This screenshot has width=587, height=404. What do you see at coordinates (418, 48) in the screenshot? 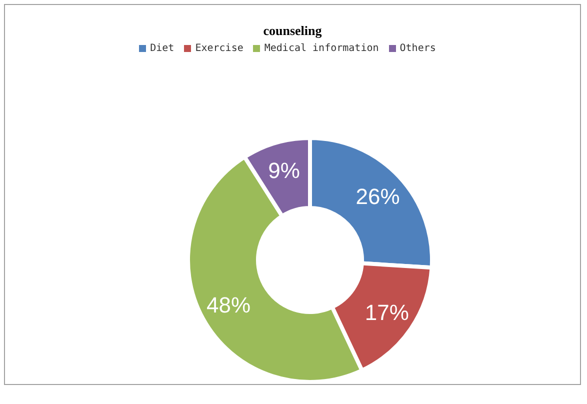
I see `legend-label: Others` at bounding box center [418, 48].